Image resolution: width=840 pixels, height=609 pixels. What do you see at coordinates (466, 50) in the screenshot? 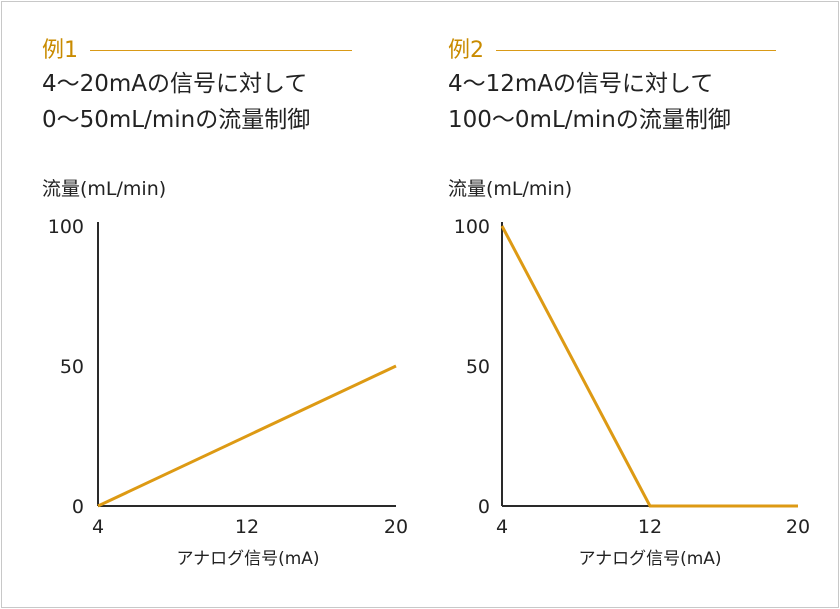
I see `example-2-label: 例2` at bounding box center [466, 50].